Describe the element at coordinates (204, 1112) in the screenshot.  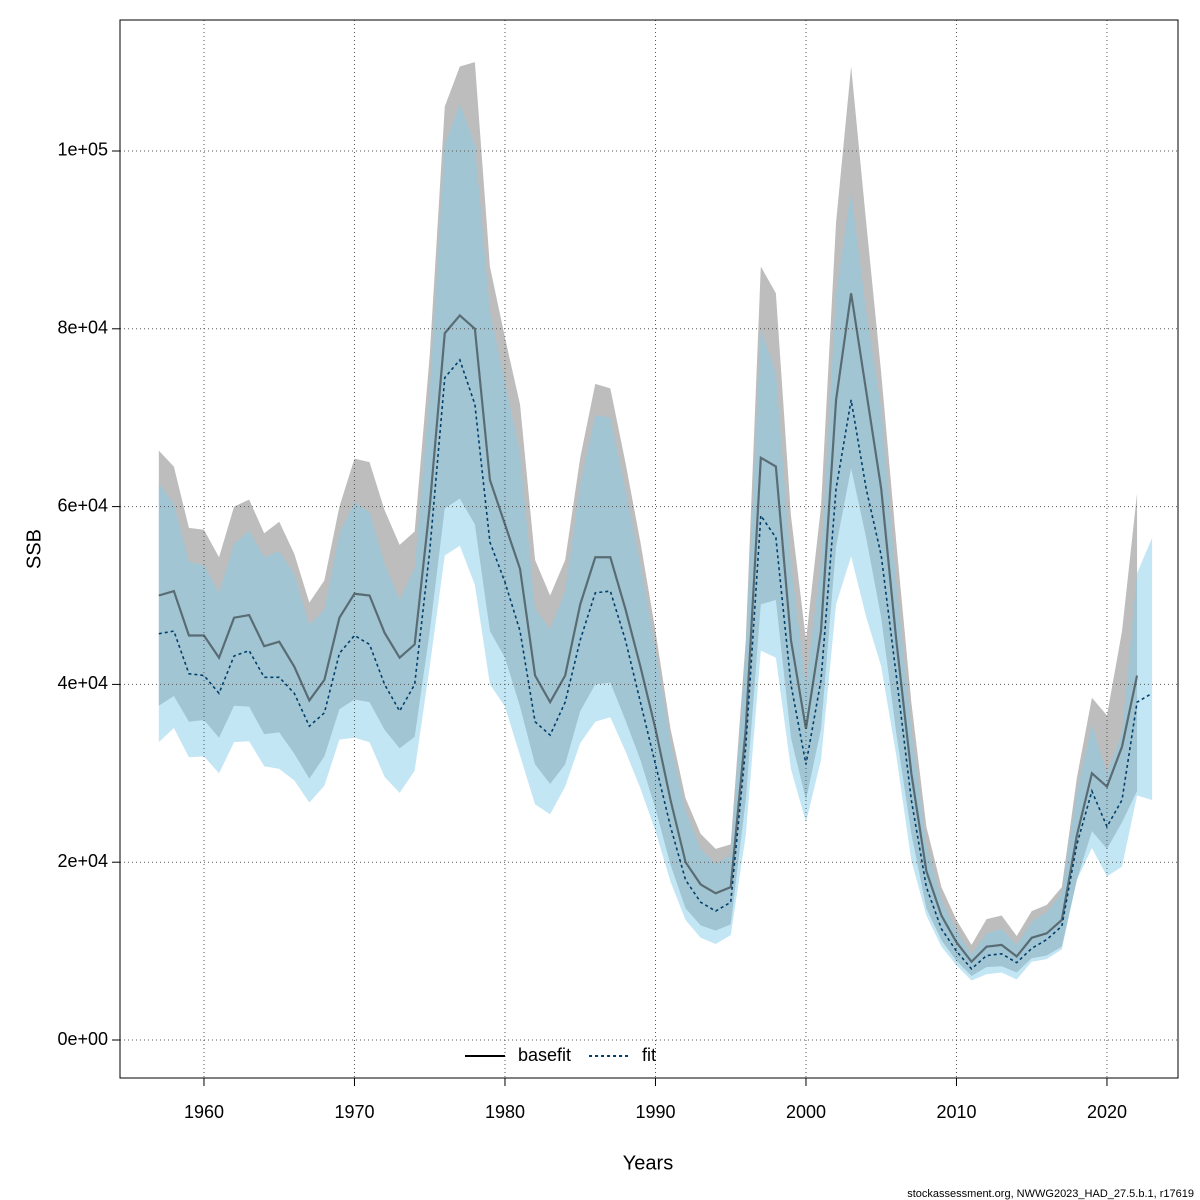
I see `x-tick-label: 1960` at that location.